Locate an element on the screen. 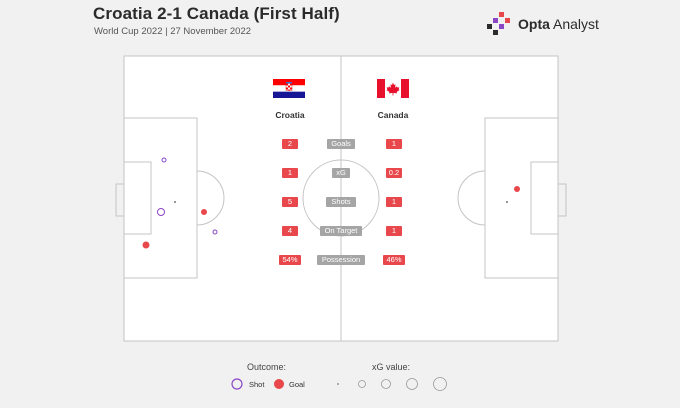 The height and width of the screenshot is (408, 680). home-team-name: Croatia is located at coordinates (290, 115).